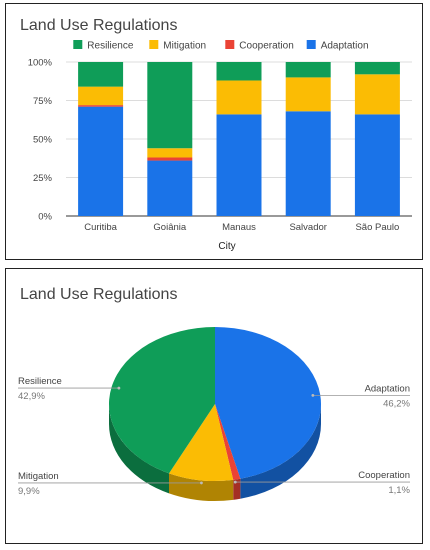 The image size is (430, 550). What do you see at coordinates (29, 491) in the screenshot?
I see `pie-value-mitigation: 9,9%` at bounding box center [29, 491].